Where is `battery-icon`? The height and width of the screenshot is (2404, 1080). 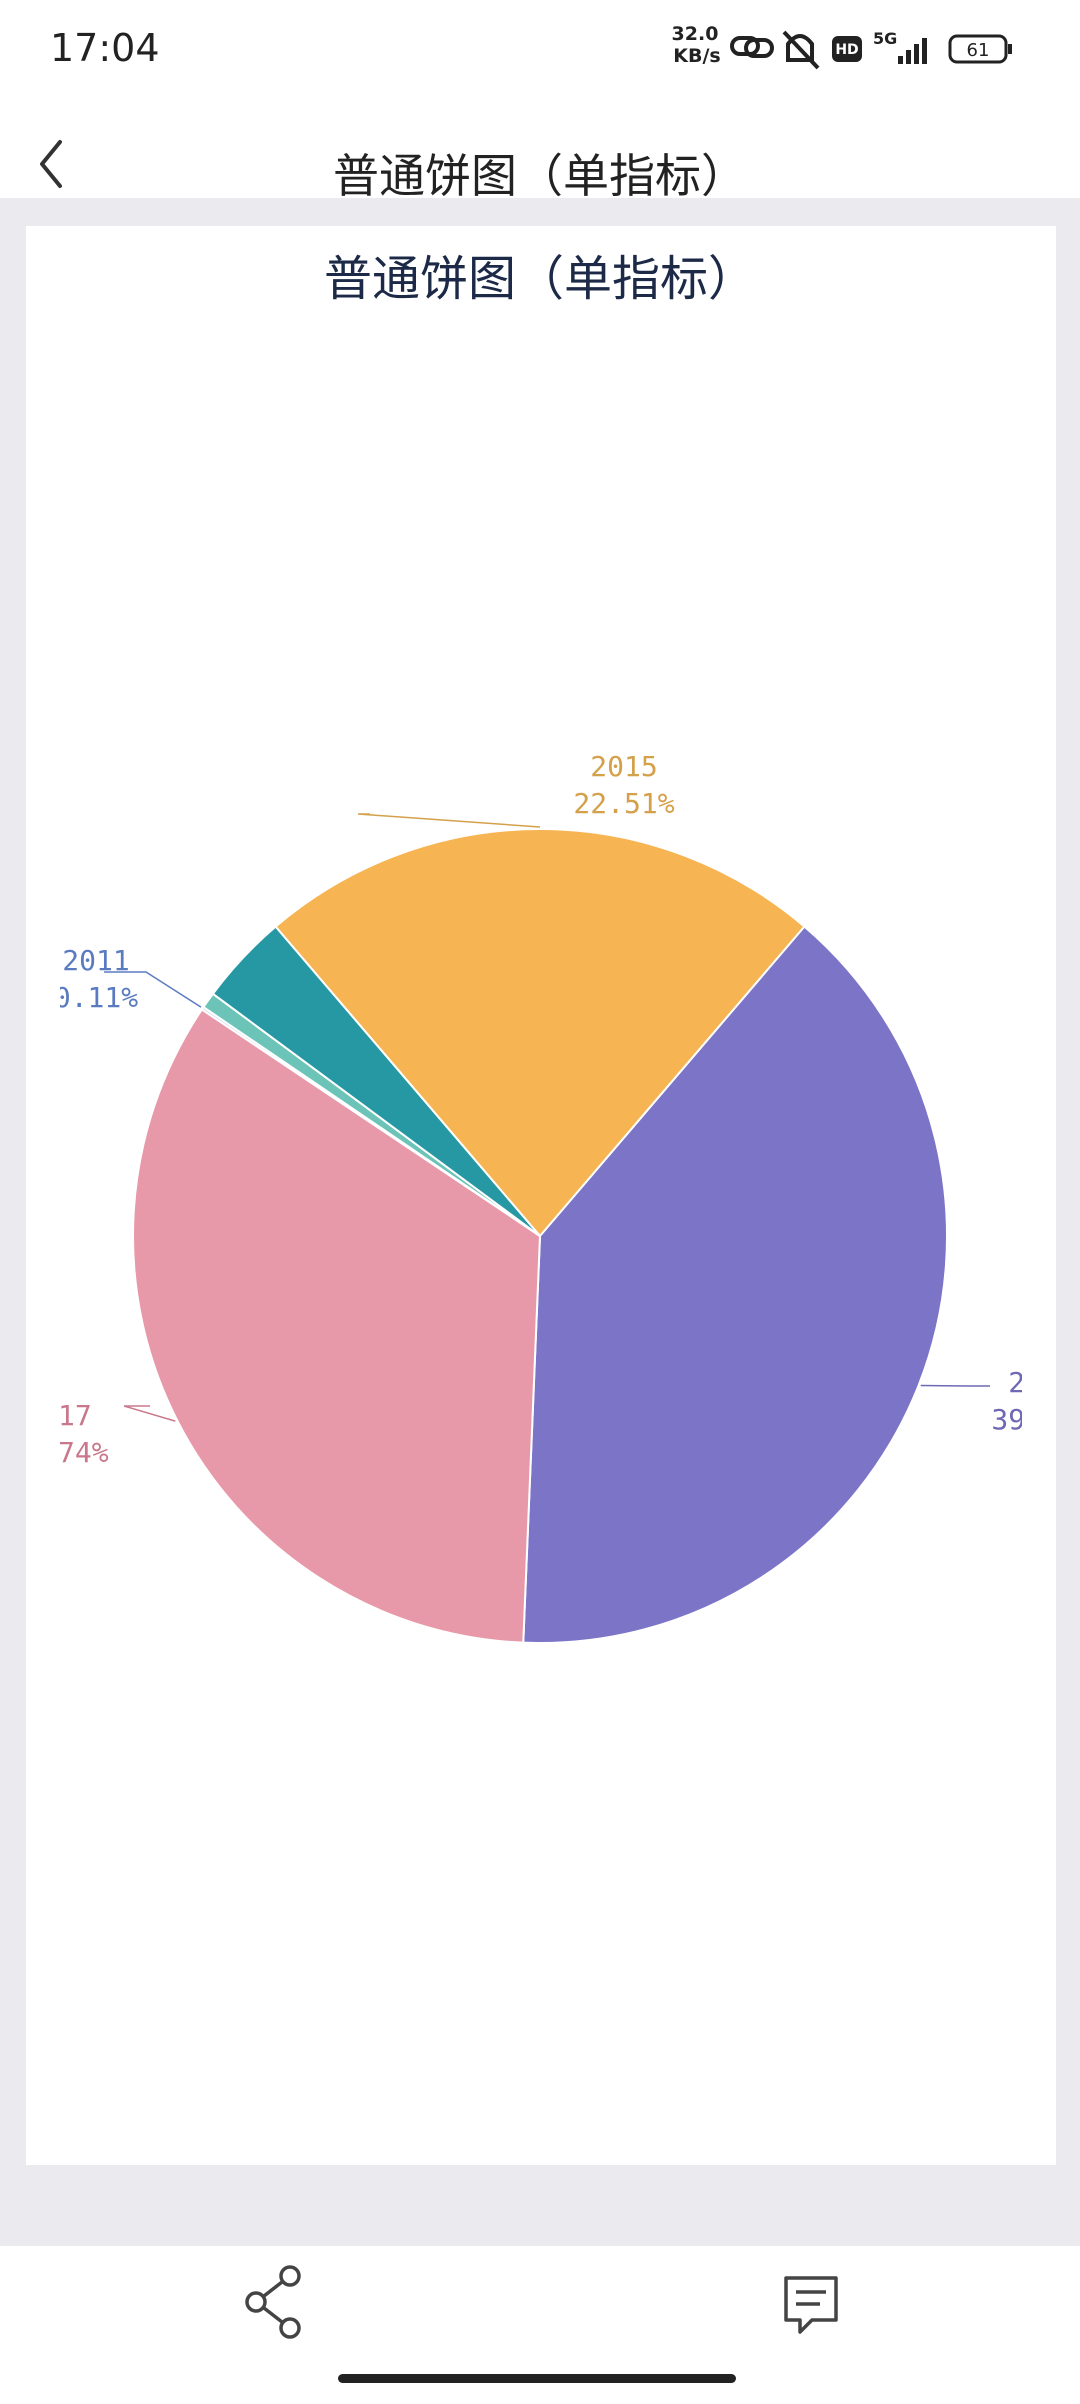
battery-icon is located at coordinates (978, 49).